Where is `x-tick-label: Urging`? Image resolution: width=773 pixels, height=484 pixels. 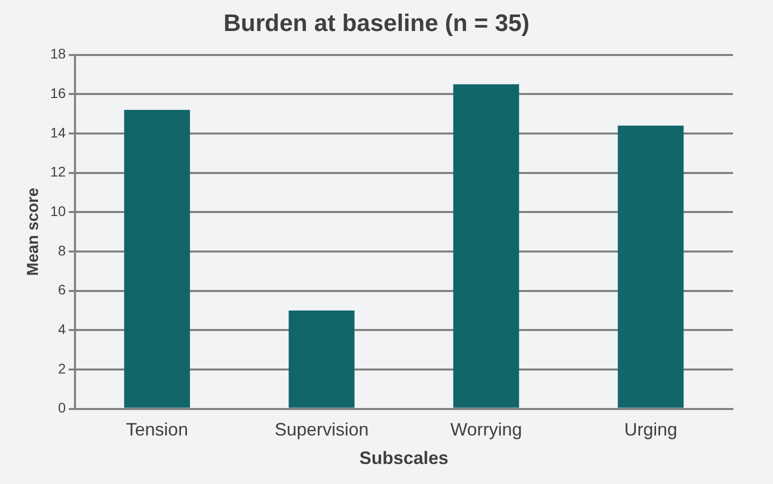 x-tick-label: Urging is located at coordinates (651, 430).